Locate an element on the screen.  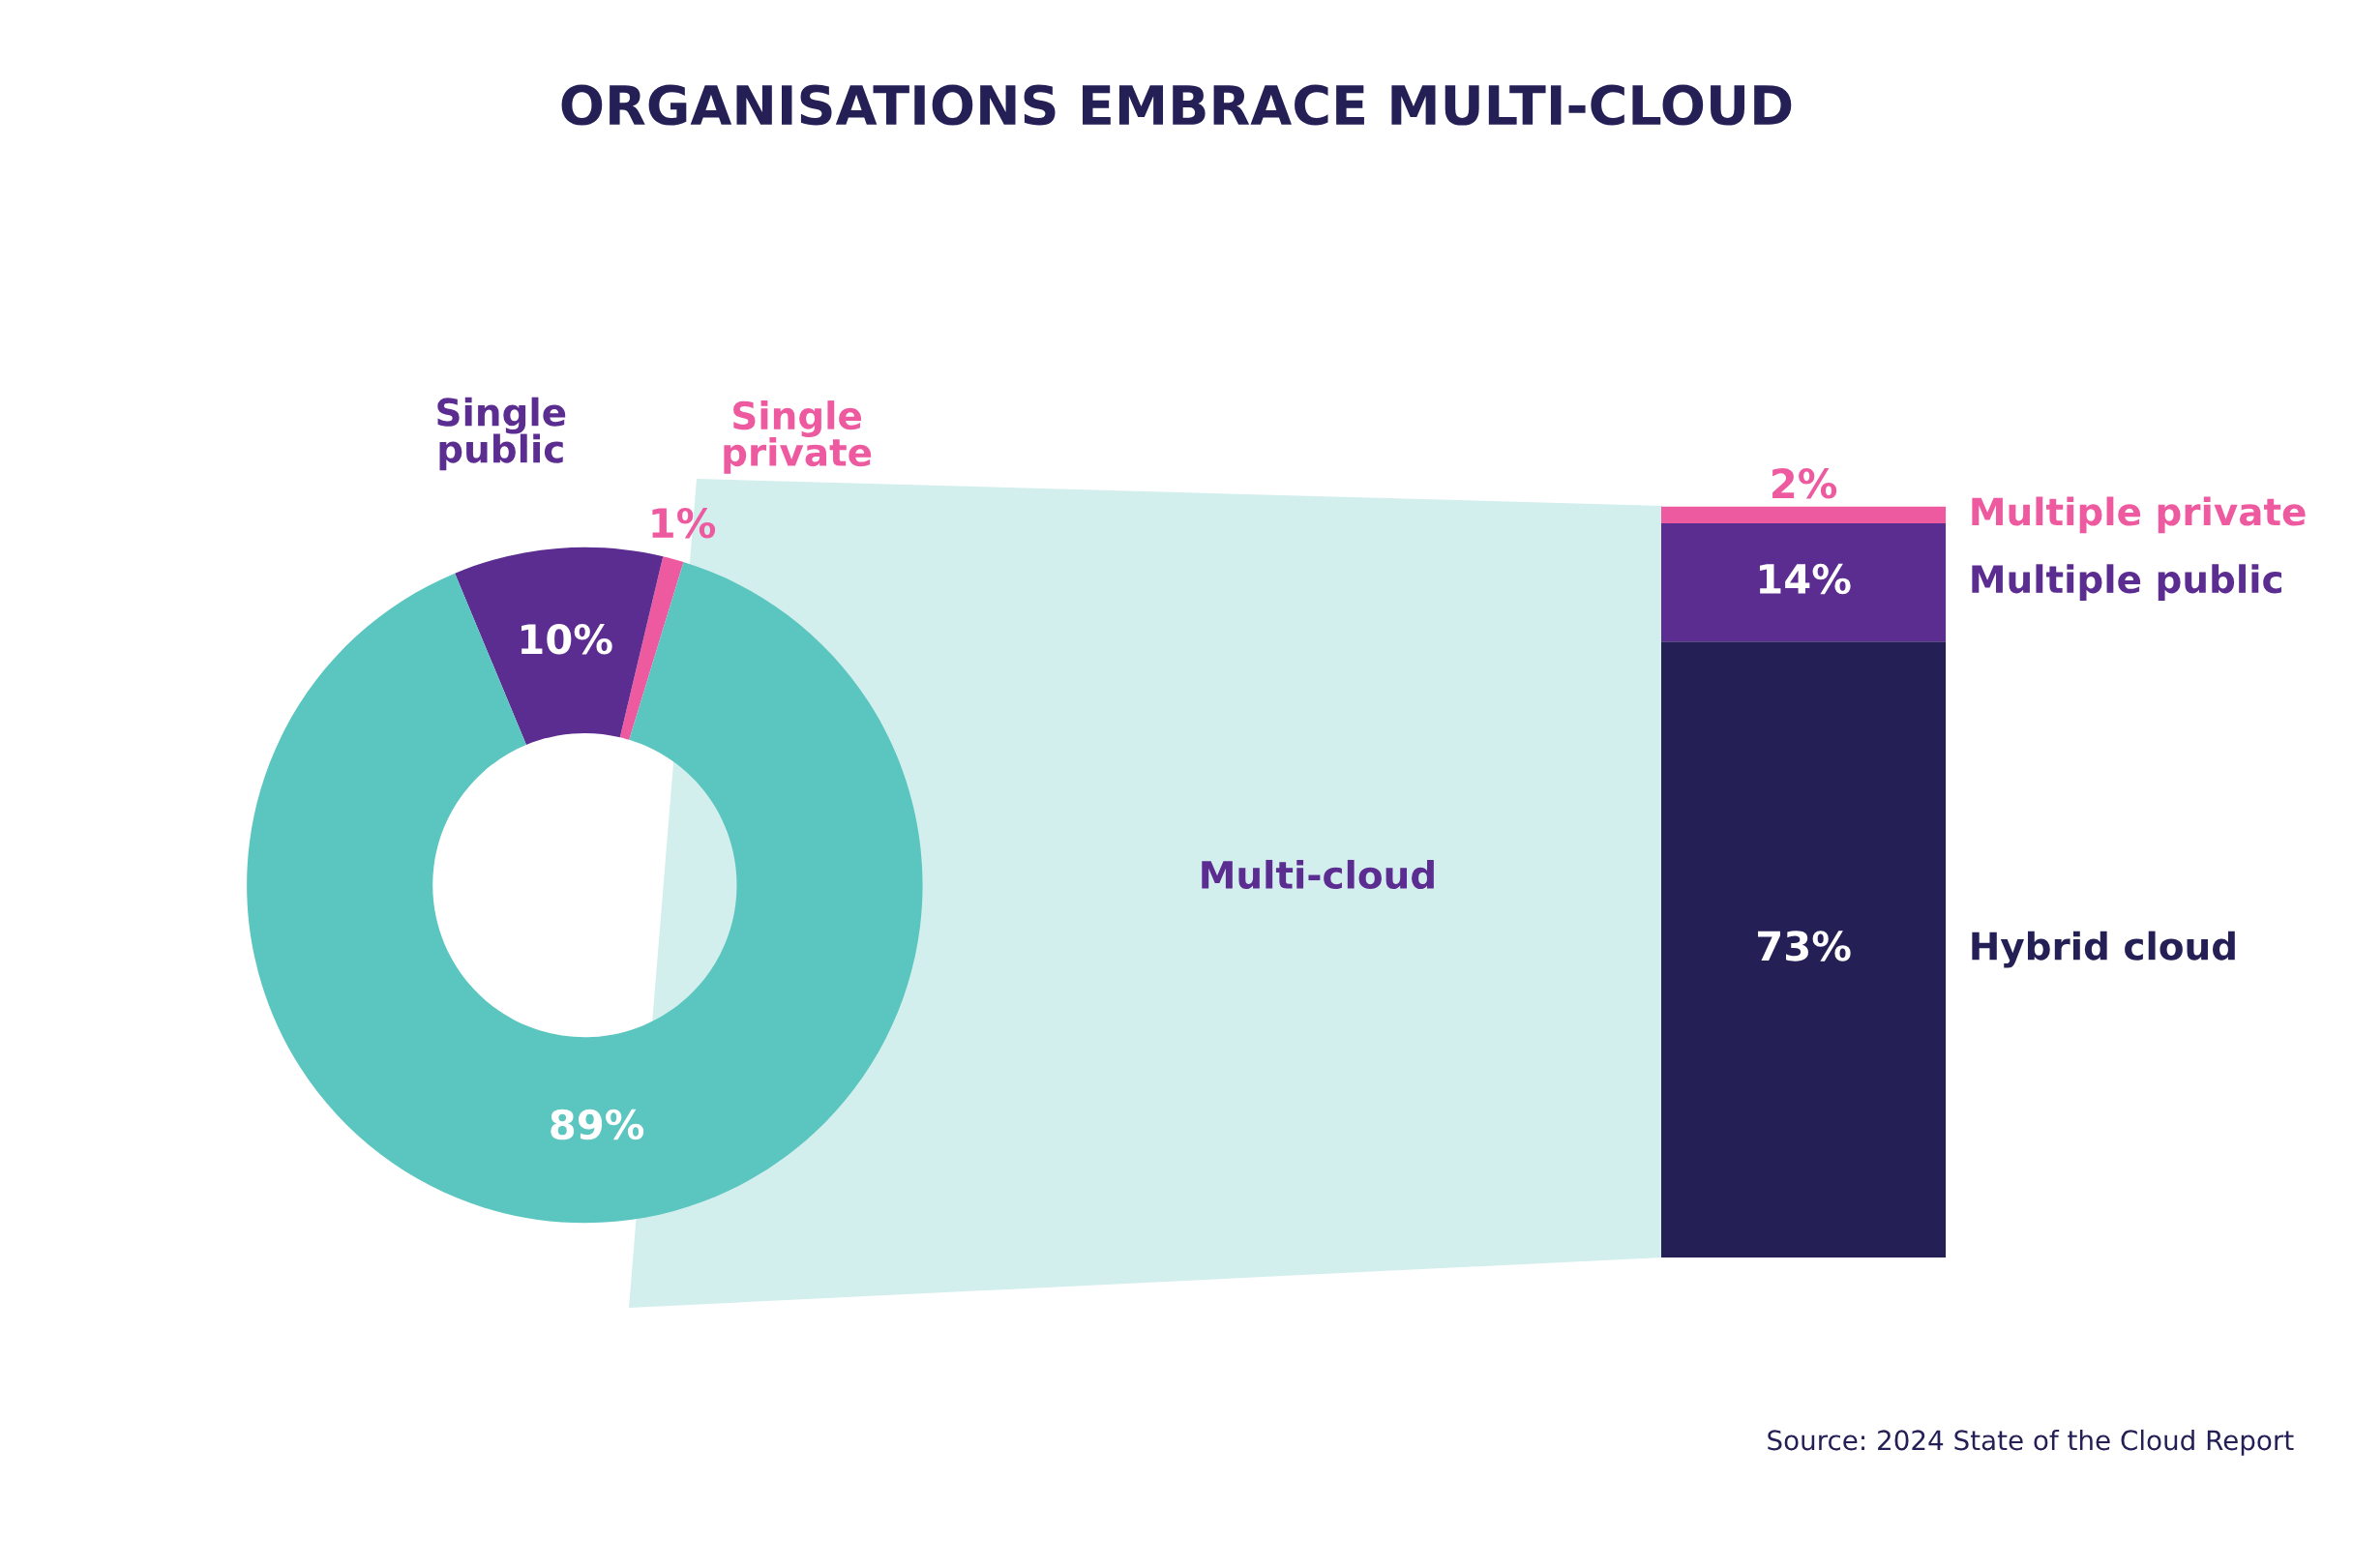
slice-label: Single public is located at coordinates (501, 434).